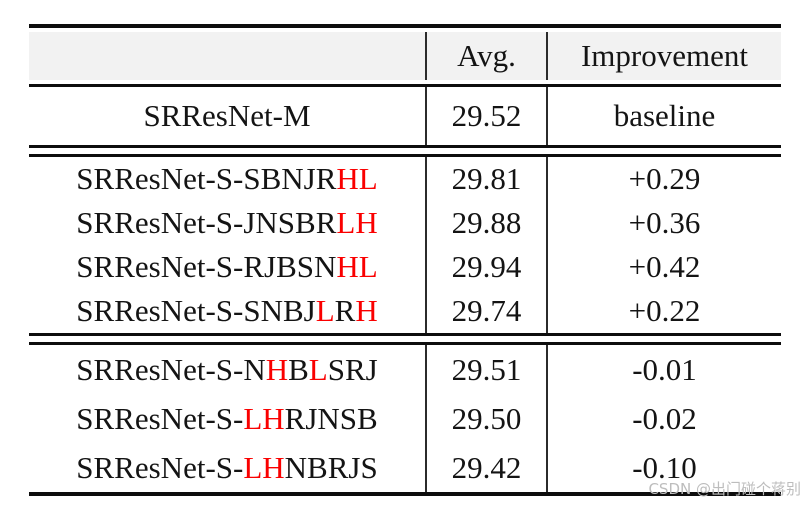 This screenshot has height=511, width=803. What do you see at coordinates (486, 311) in the screenshot?
I see `avg-cell: 29.74` at bounding box center [486, 311].